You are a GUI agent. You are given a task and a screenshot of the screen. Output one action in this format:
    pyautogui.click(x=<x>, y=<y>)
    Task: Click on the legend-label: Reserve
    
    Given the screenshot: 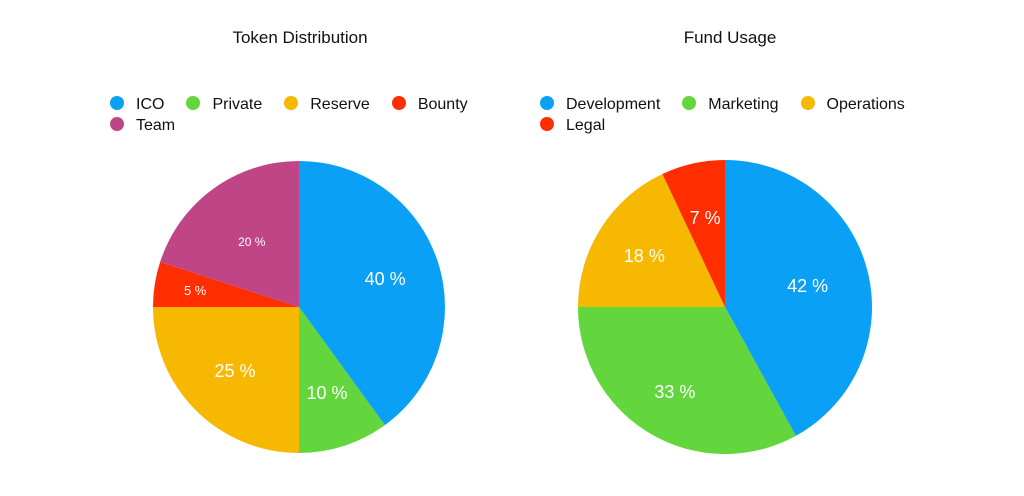 What is the action you would take?
    pyautogui.click(x=340, y=104)
    